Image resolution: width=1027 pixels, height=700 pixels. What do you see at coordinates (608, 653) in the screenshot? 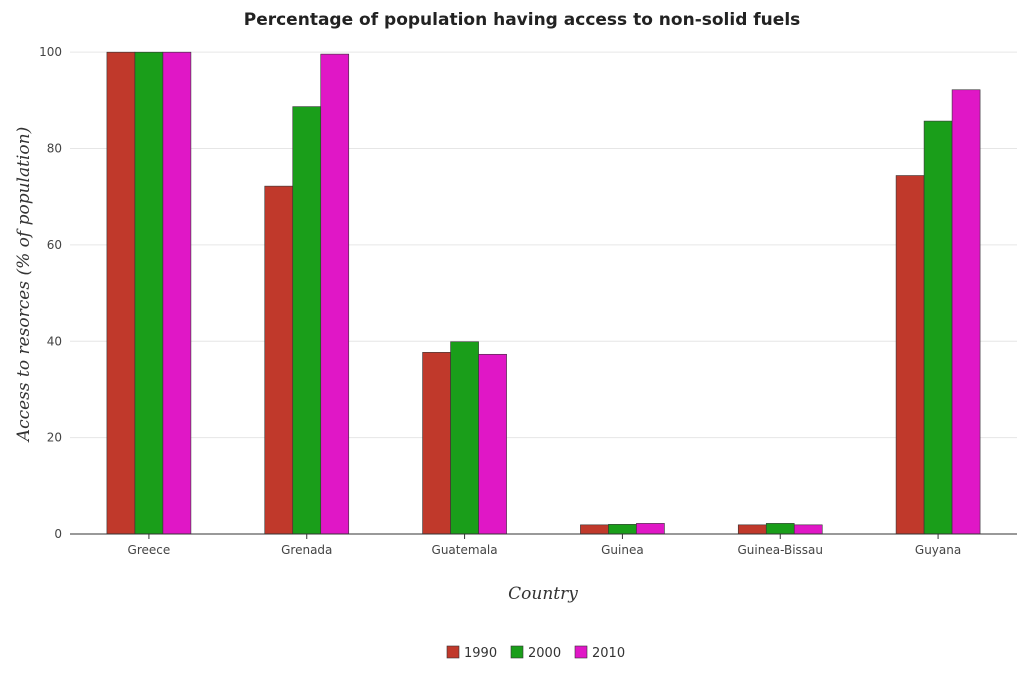
I see `legend-label-2010: 2010` at bounding box center [608, 653].